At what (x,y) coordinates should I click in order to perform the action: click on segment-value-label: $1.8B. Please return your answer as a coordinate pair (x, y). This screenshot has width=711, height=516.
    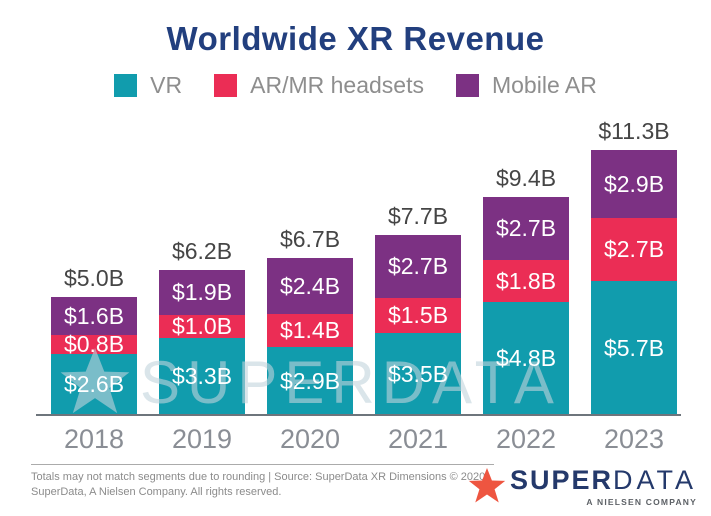
    Looking at the image, I should click on (526, 280).